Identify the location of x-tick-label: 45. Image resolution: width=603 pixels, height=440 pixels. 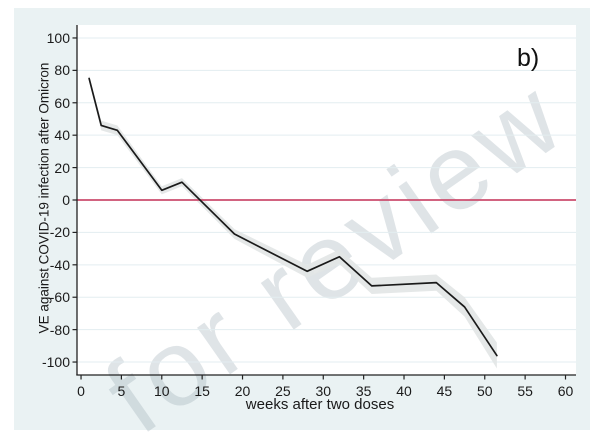
(444, 391).